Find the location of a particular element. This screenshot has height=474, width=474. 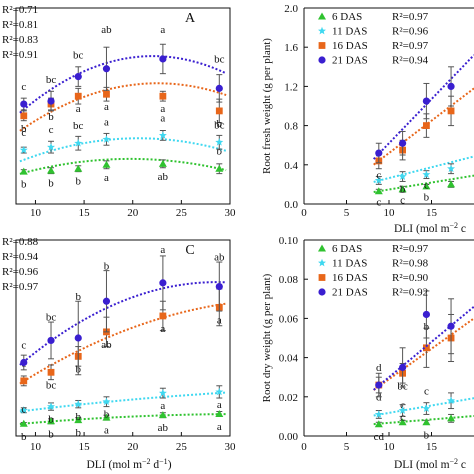

series-d11: c c bc a a bc is located at coordinates (123, 137).